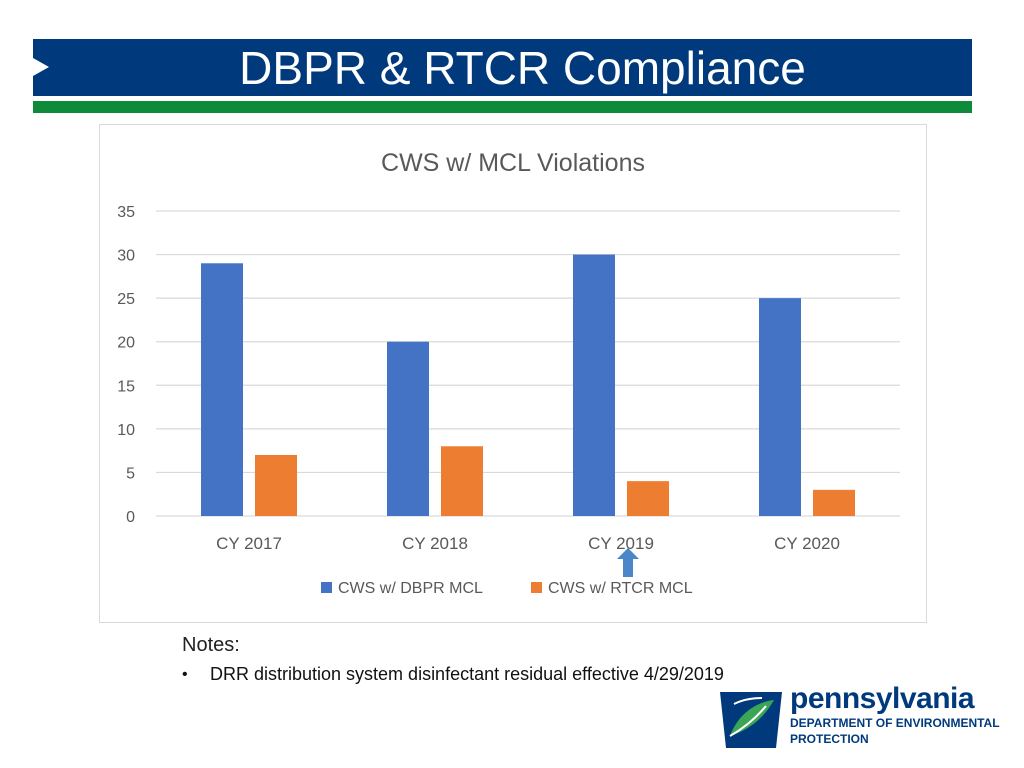  I want to click on y-tick-label: 5, so click(130, 473).